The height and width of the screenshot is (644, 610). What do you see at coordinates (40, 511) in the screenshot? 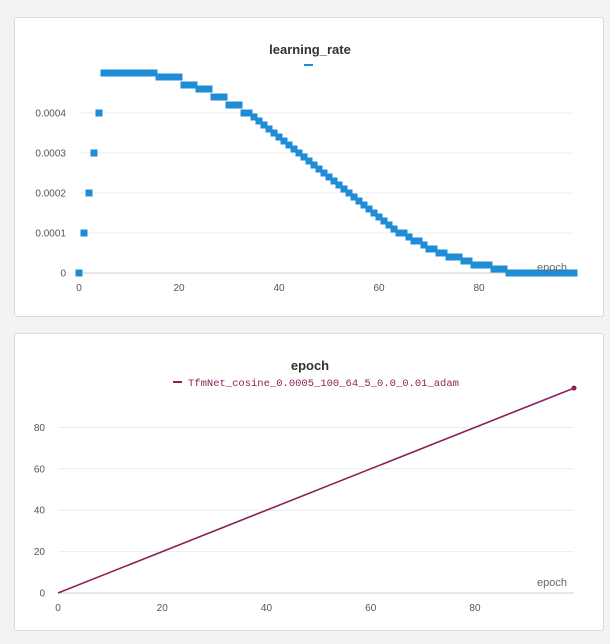
I see `y-ticks: 0 20 40 60 80` at bounding box center [40, 511].